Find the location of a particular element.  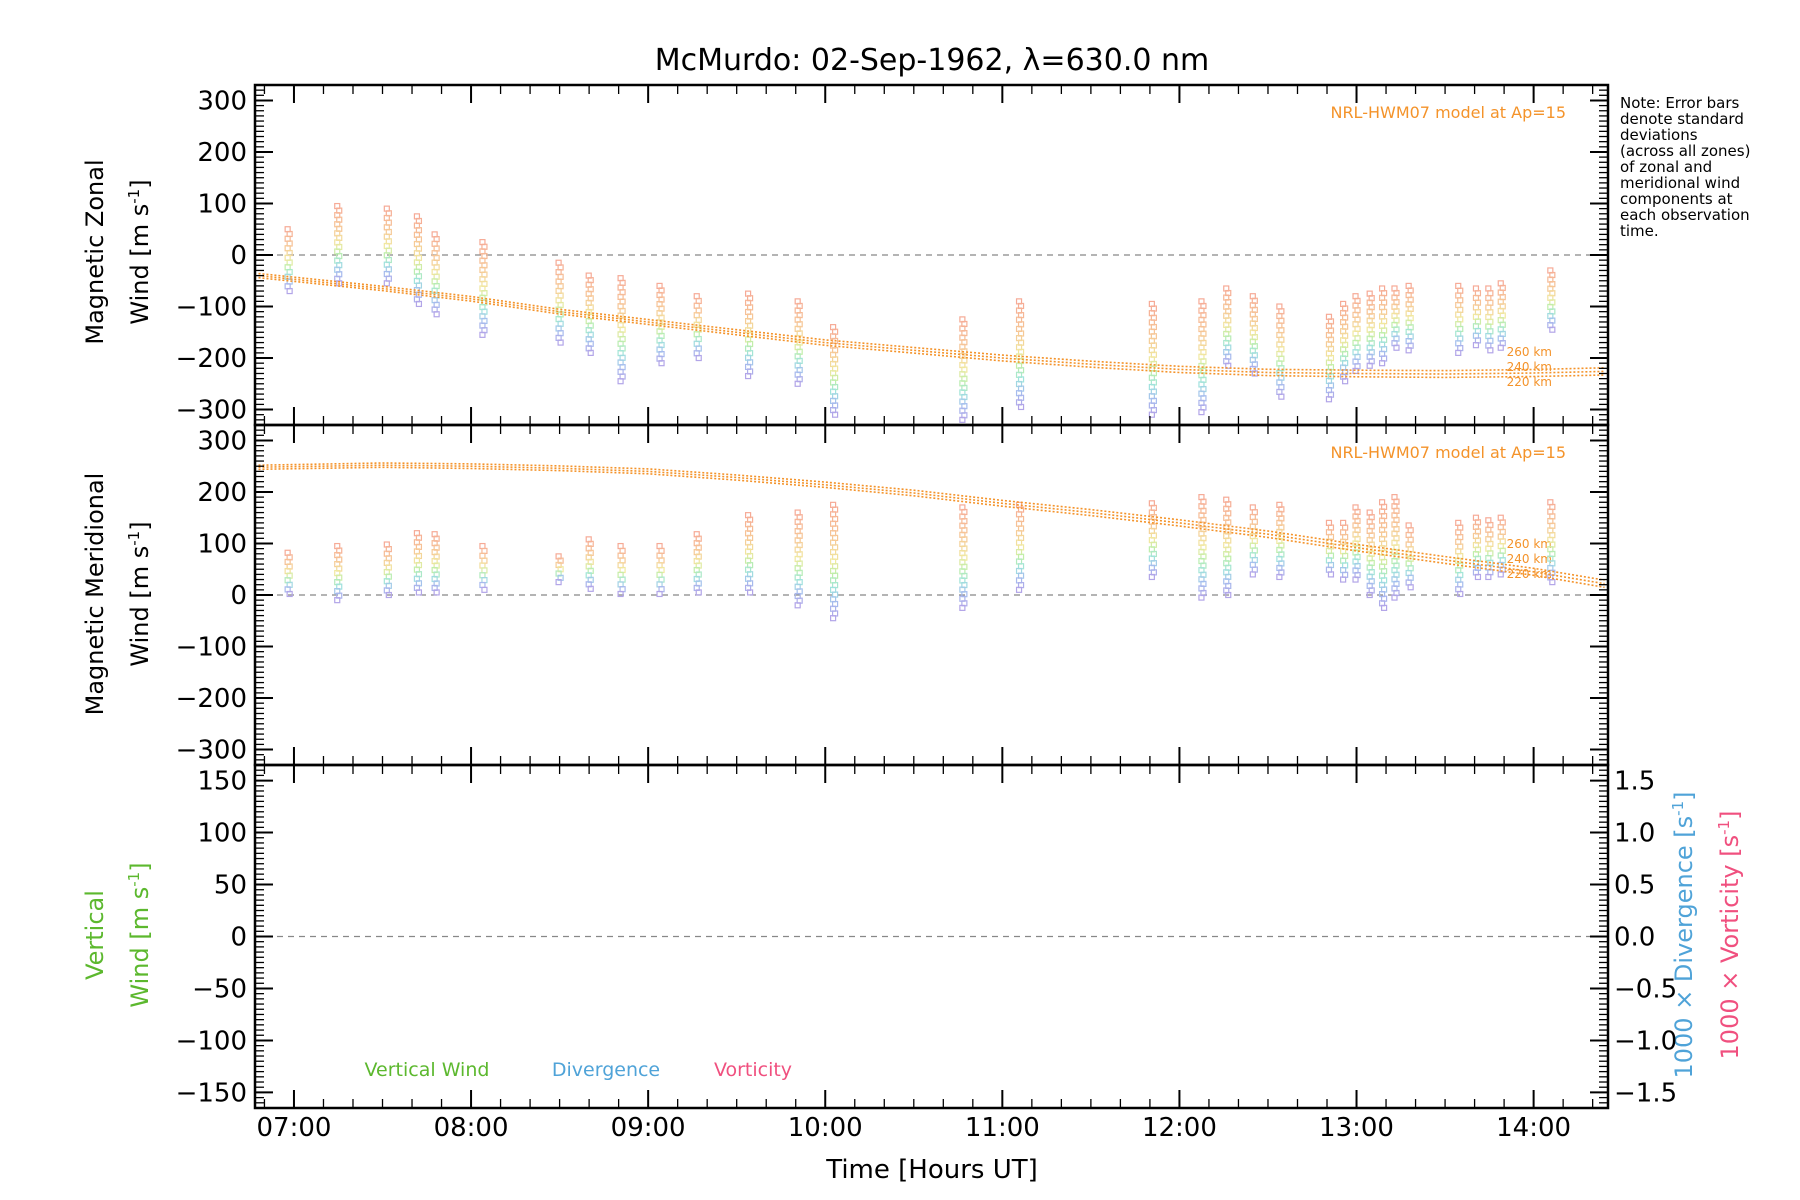

vorticity-axis-label: 1000 × Vorticity [s-1] is located at coordinates (1729, 935).